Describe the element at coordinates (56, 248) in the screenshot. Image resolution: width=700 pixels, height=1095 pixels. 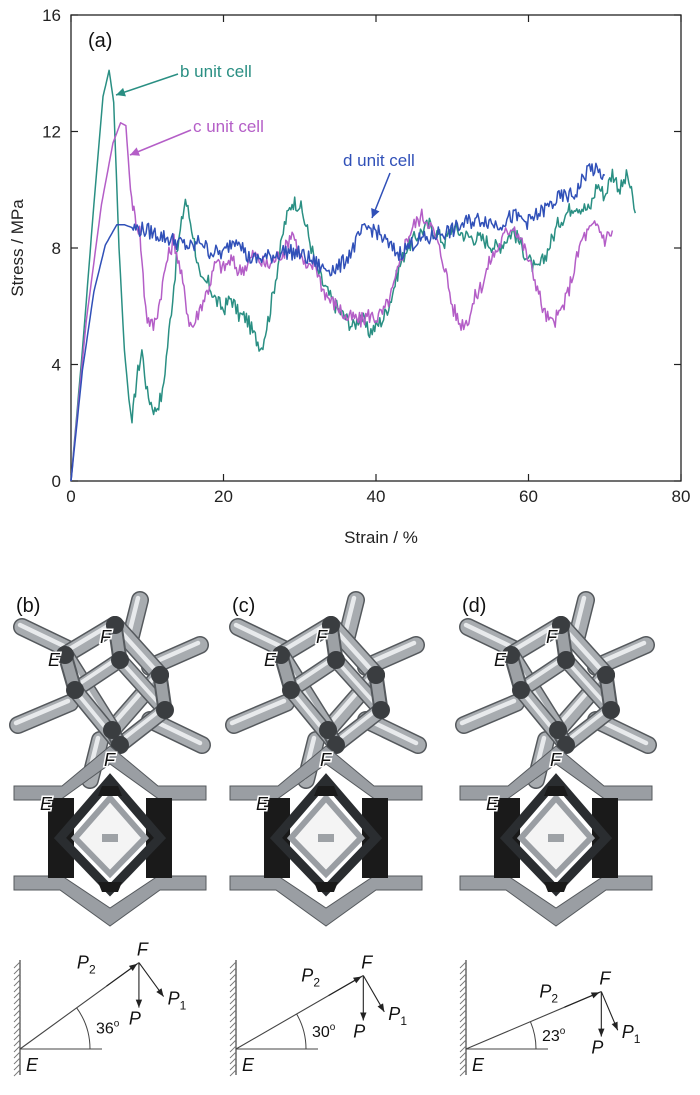
I see `y-tick-label: 8` at that location.